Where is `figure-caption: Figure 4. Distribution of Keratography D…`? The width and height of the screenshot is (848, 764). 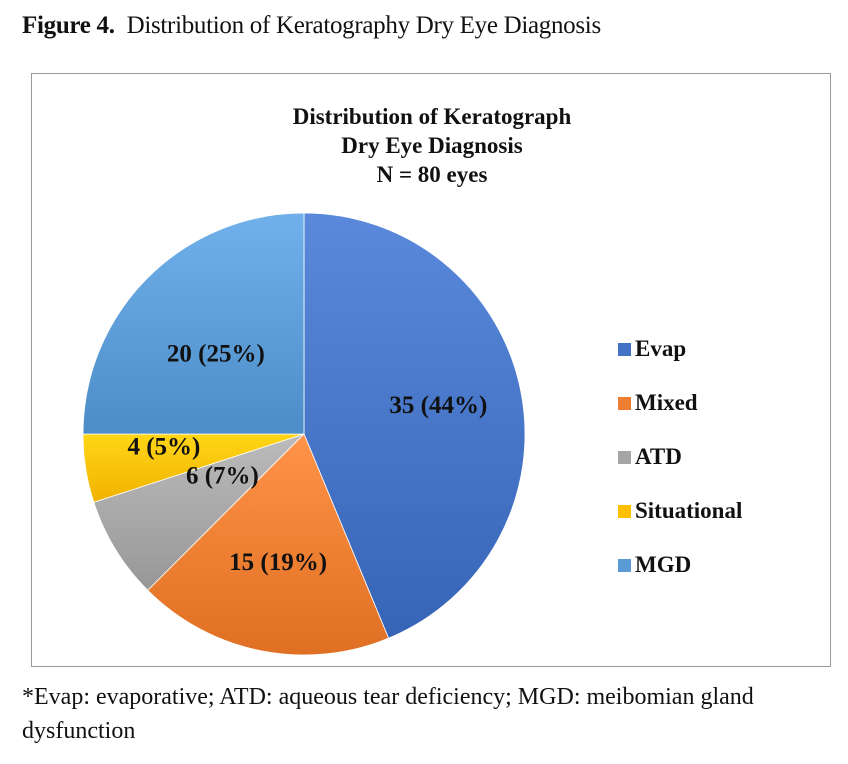
figure-caption: Figure 4. Distribution of Keratography D… is located at coordinates (311, 26).